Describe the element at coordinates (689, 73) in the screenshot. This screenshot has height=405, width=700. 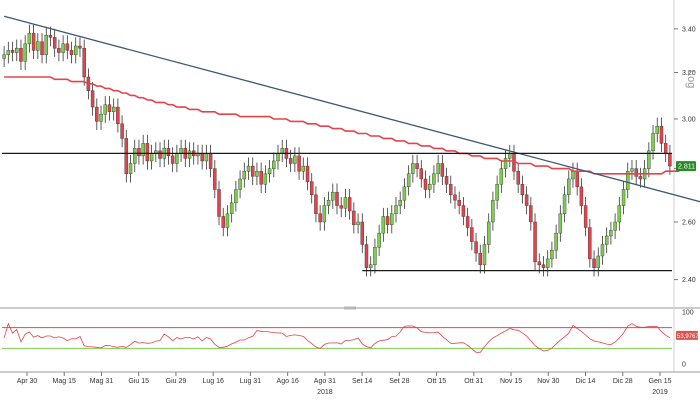
I see `y-tick-label: 3.20` at that location.